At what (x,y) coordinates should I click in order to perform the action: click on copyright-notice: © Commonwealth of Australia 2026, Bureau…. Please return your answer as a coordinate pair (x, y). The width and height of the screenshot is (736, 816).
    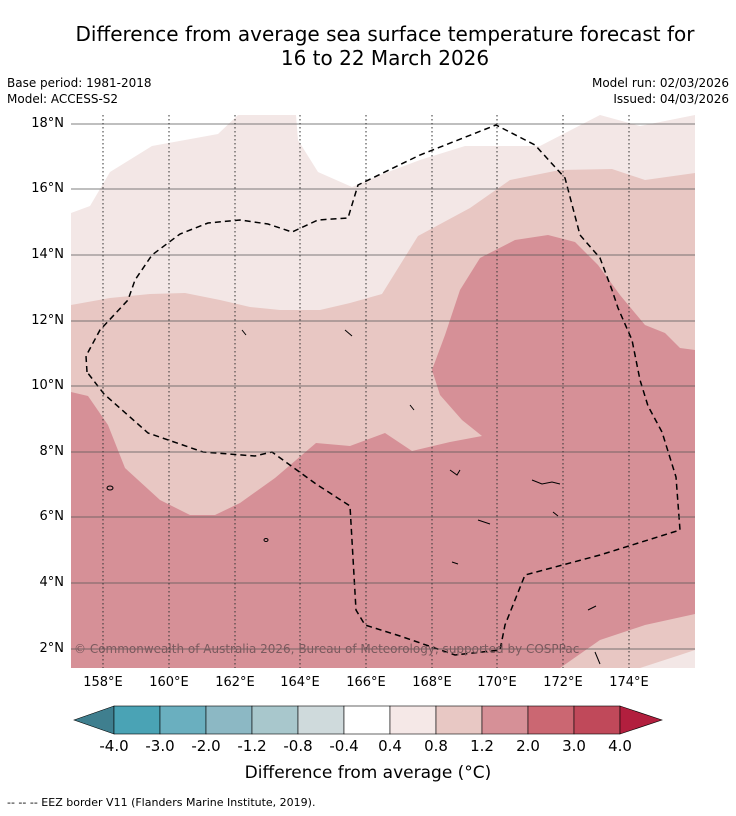
    Looking at the image, I should click on (326, 649).